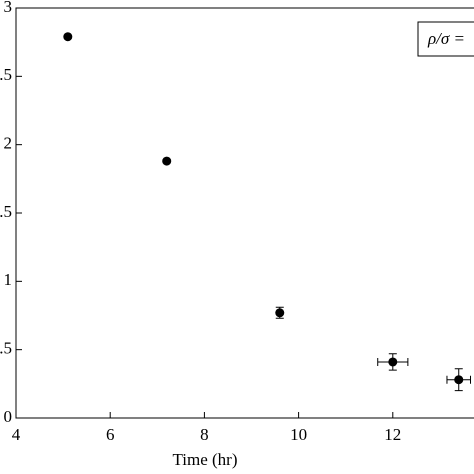 The height and width of the screenshot is (474, 474). I want to click on y-tick-label: 0.5, so click(6, 348).